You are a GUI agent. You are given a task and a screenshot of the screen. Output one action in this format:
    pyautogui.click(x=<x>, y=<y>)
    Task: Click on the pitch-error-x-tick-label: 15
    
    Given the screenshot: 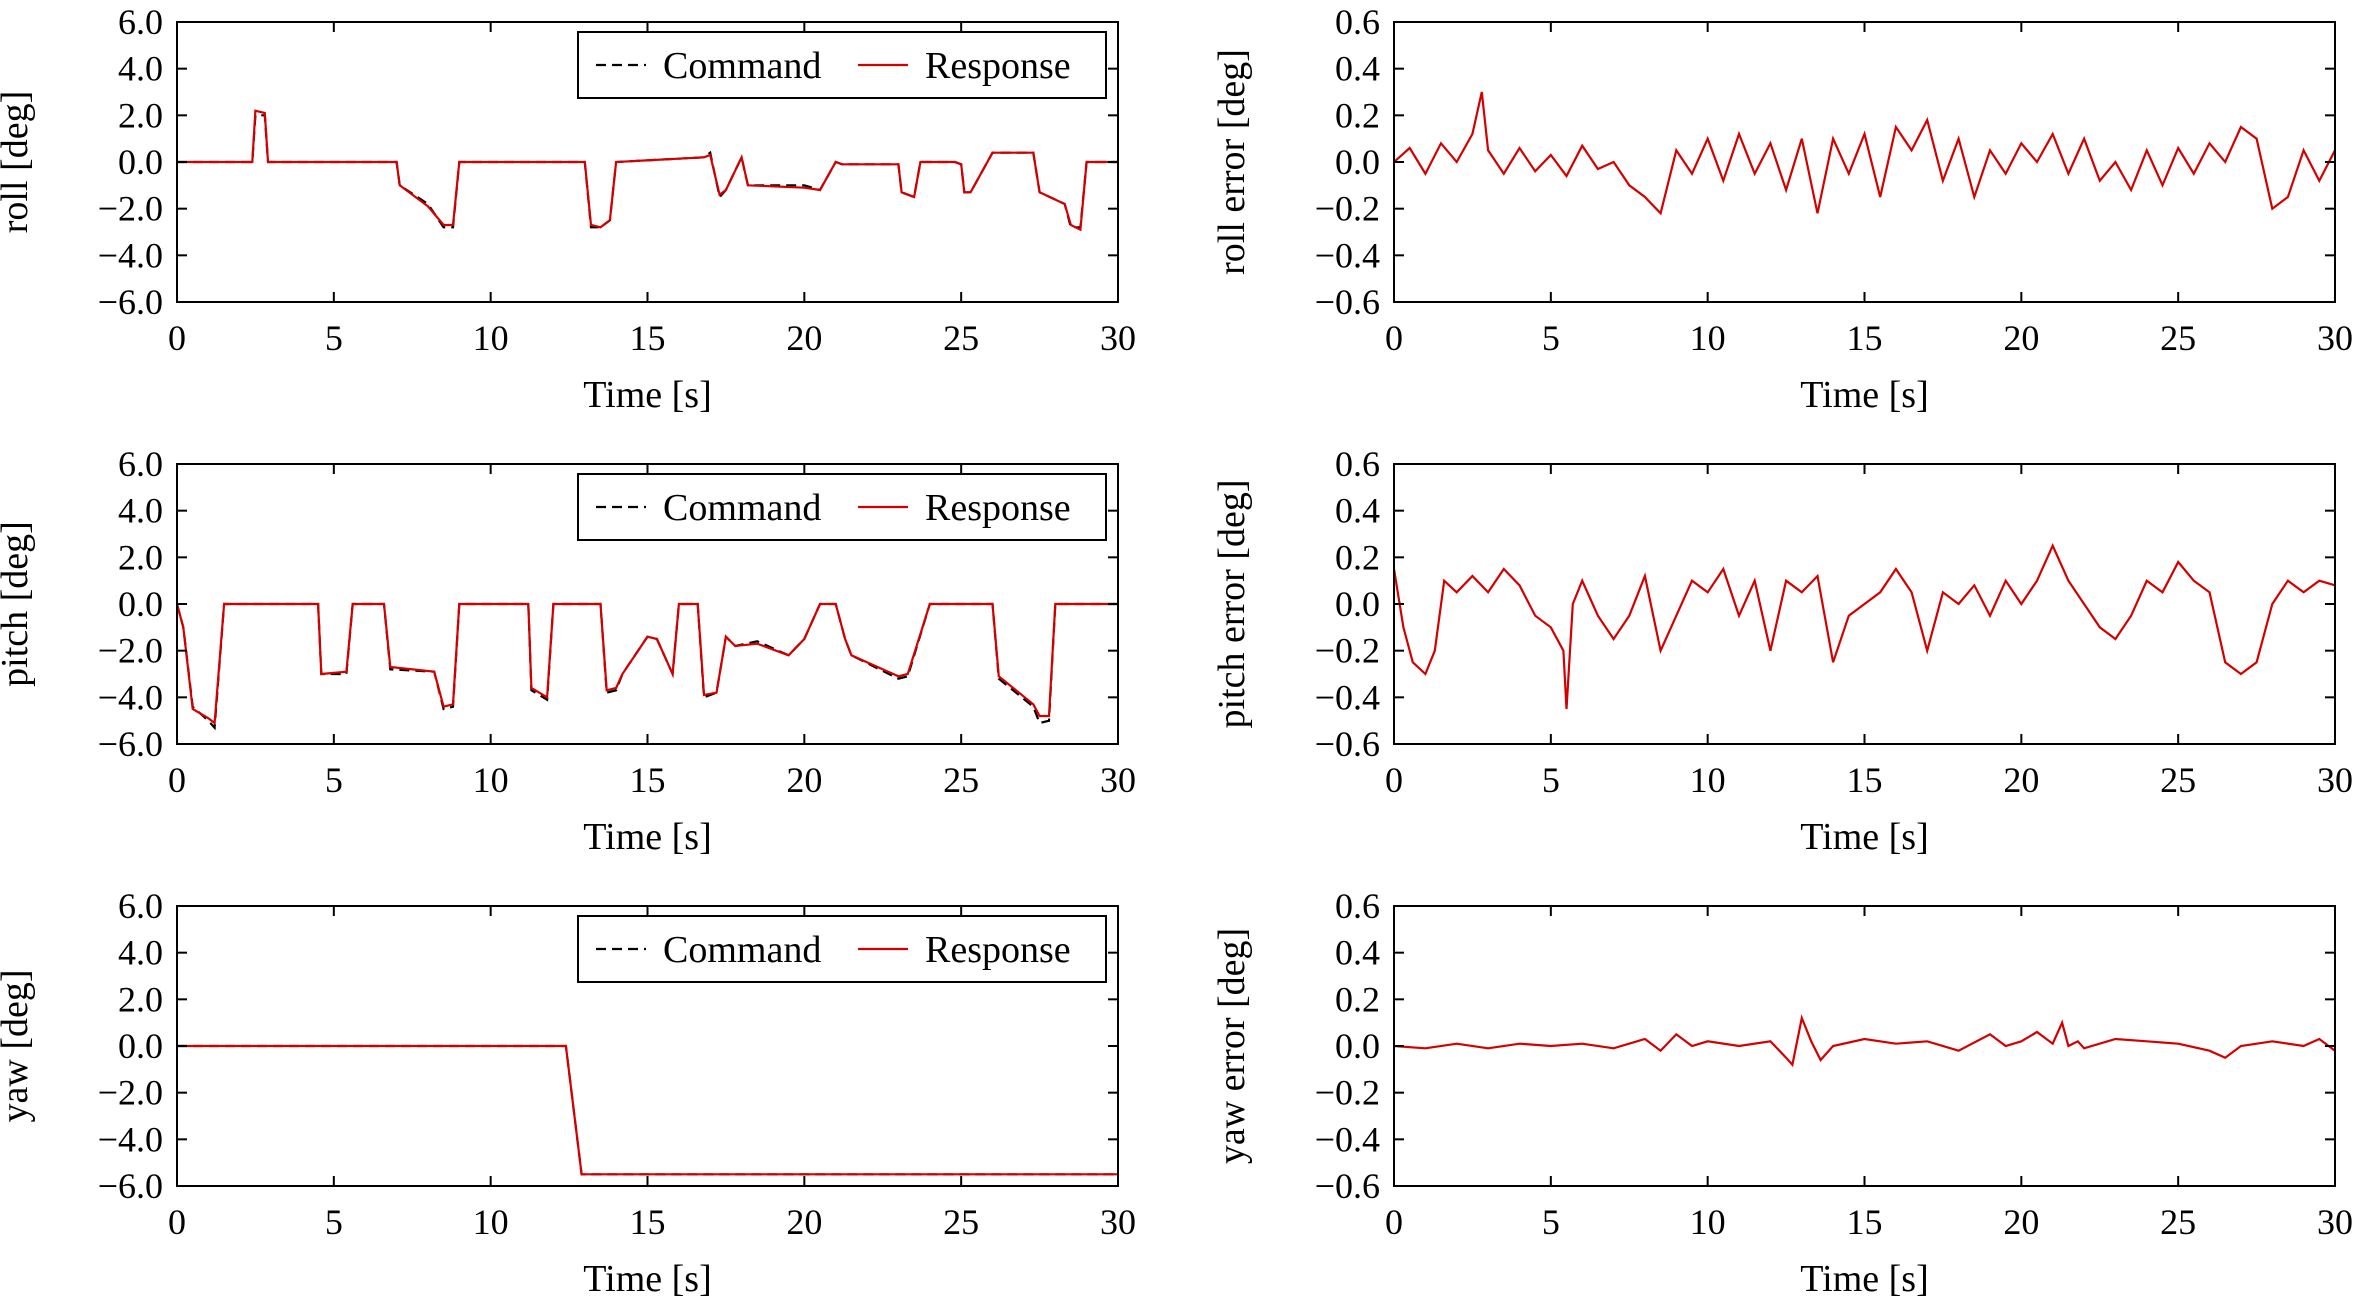 What is the action you would take?
    pyautogui.click(x=1865, y=780)
    